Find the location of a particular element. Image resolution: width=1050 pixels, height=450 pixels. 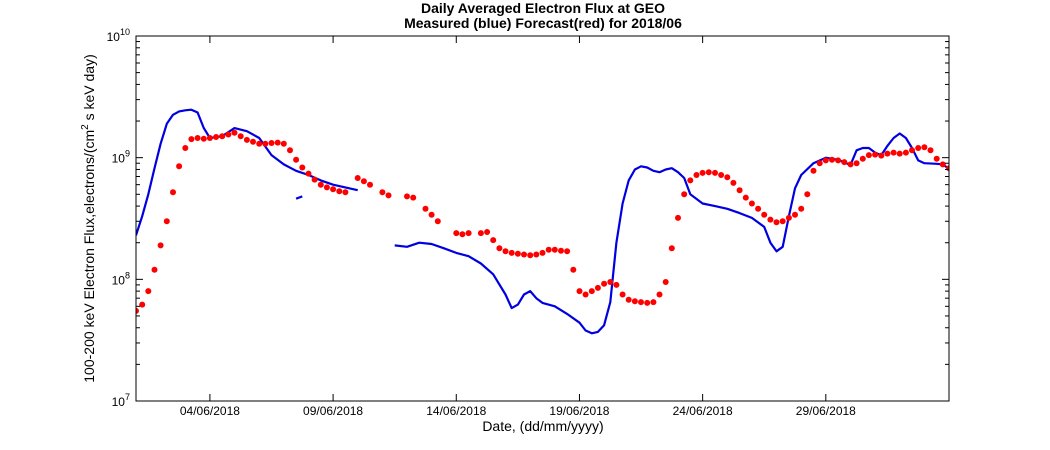

x-tick-label: 09/06/2018 is located at coordinates (333, 411).